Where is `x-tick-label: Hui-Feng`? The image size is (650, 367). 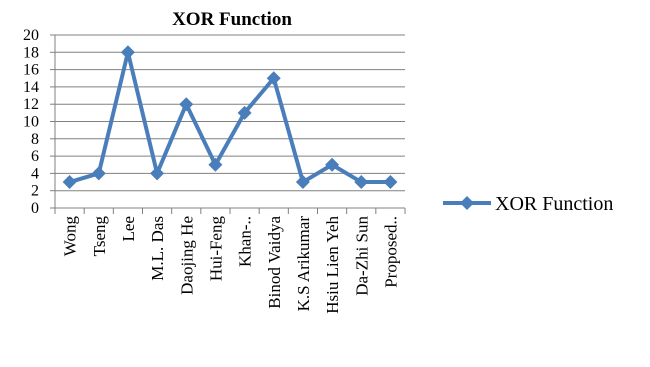 x-tick-label: Hui-Feng is located at coordinates (215, 249).